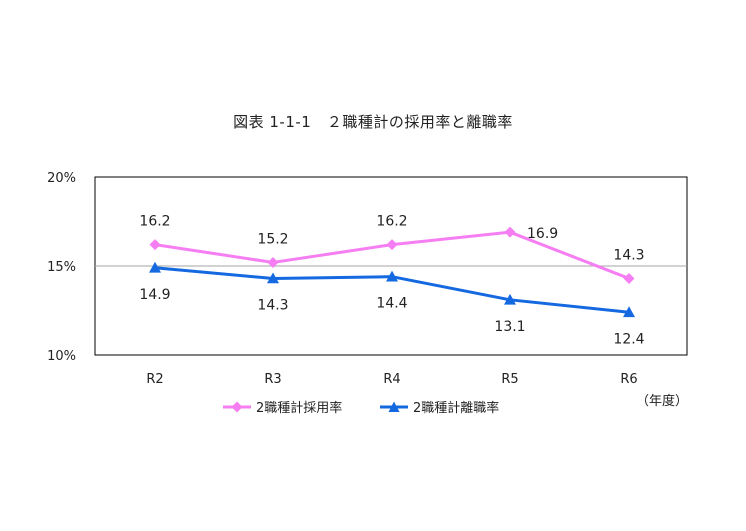 Image resolution: width=746 pixels, height=531 pixels. What do you see at coordinates (629, 278) in the screenshot?
I see `data-point-hiring-r6` at bounding box center [629, 278].